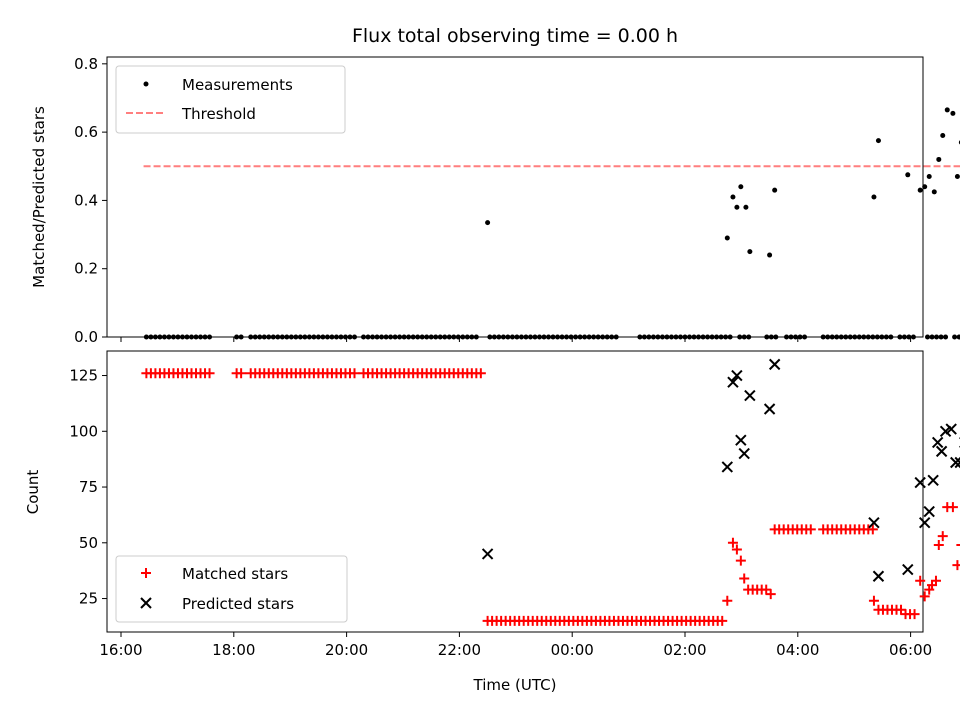 This screenshot has height=720, width=960. Describe the element at coordinates (88, 487) in the screenshot. I see `y-tick-label: 75` at that location.